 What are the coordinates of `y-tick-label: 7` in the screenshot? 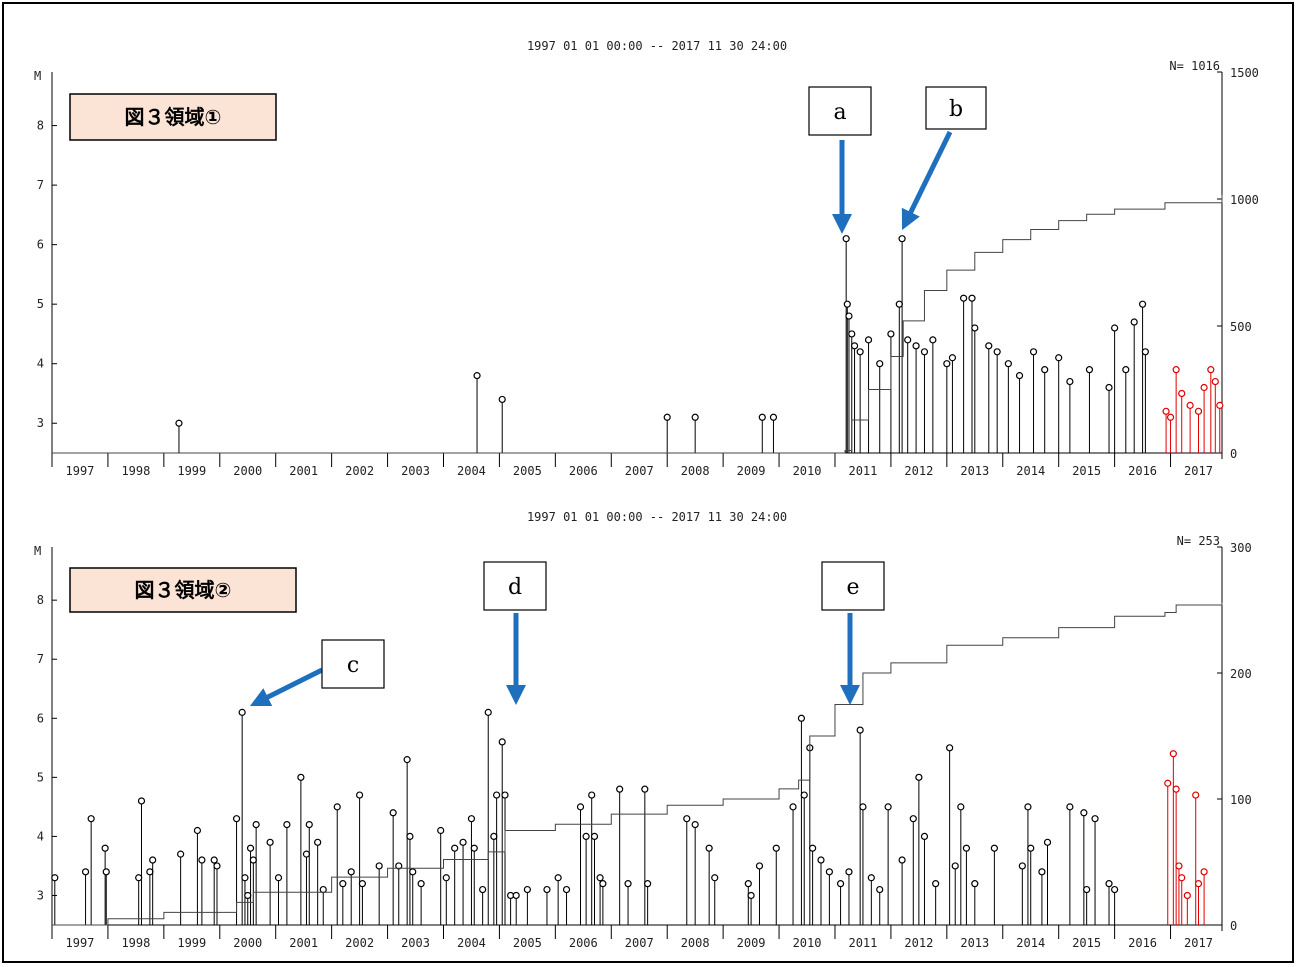 It's located at (40, 659).